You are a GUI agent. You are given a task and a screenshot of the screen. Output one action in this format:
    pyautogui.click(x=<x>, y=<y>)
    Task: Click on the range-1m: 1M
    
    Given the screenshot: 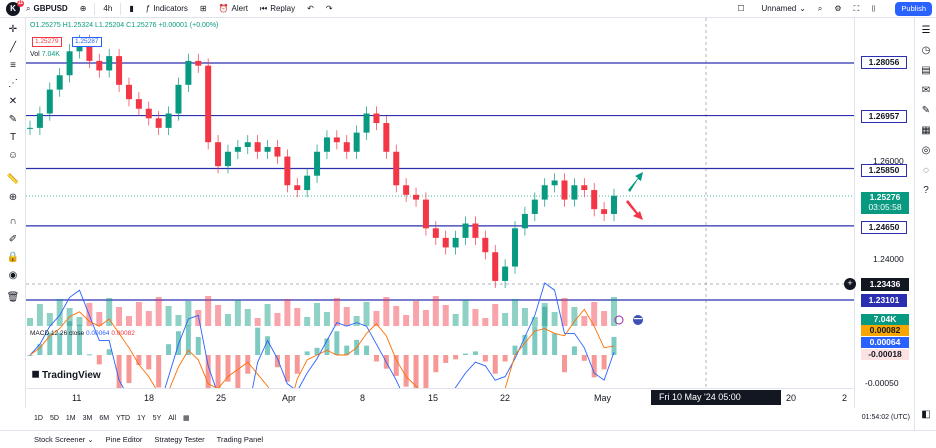 What is the action you would take?
    pyautogui.click(x=70, y=418)
    